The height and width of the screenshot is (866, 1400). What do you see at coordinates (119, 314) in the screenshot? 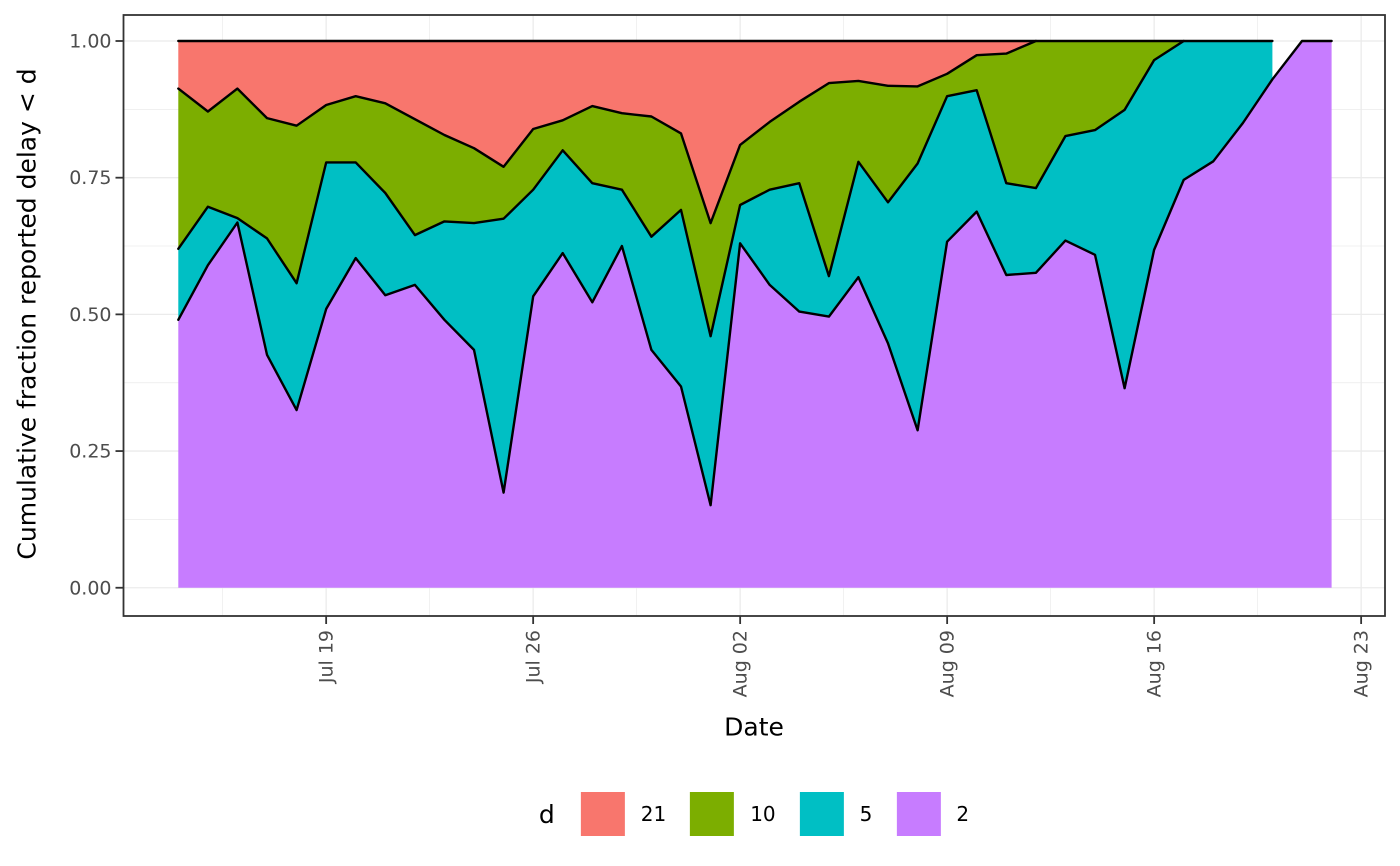
I see `y-axis-ticks` at bounding box center [119, 314].